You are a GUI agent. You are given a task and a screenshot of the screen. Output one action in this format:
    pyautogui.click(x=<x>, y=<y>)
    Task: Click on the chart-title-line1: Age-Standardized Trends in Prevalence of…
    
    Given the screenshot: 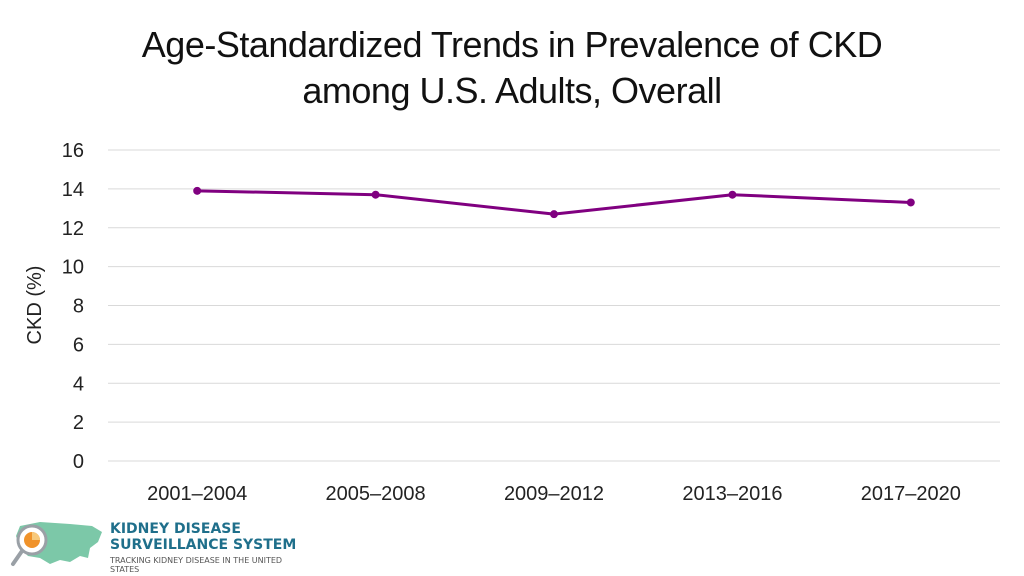 What is the action you would take?
    pyautogui.click(x=512, y=44)
    